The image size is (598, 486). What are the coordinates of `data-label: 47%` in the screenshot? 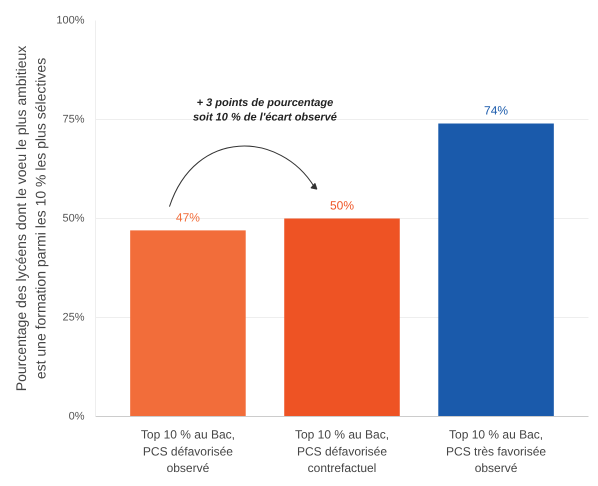 It's located at (188, 217).